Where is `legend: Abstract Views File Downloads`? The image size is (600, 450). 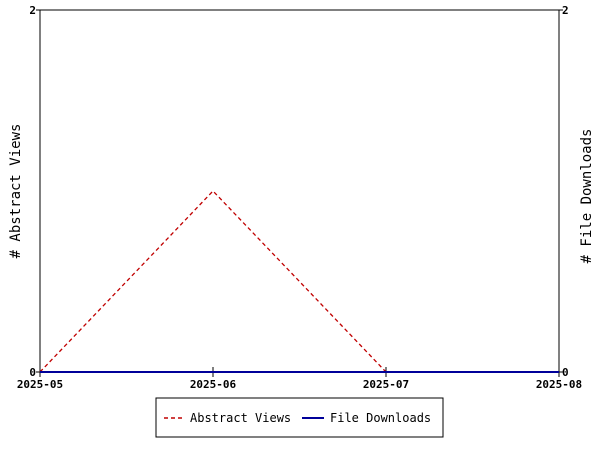 legend: Abstract Views File Downloads is located at coordinates (299, 417).